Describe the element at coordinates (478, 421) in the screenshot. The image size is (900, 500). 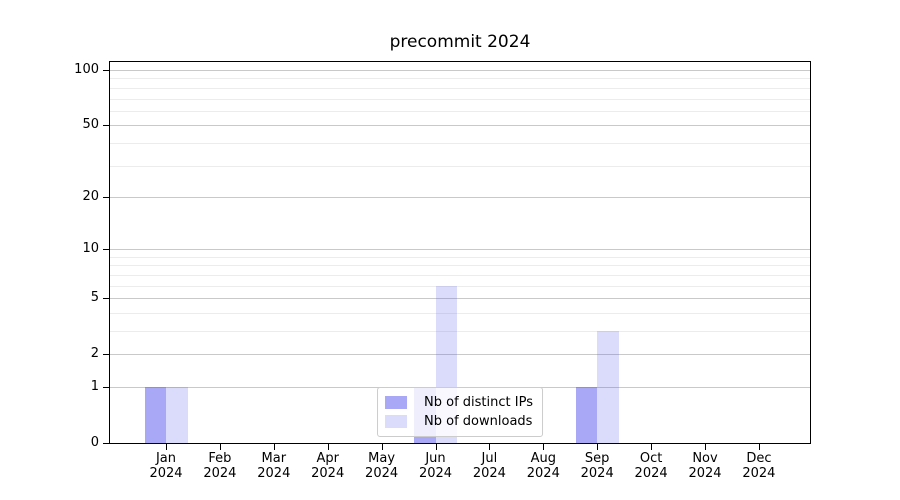
I see `legend-label-downloads: Nb of downloads` at that location.